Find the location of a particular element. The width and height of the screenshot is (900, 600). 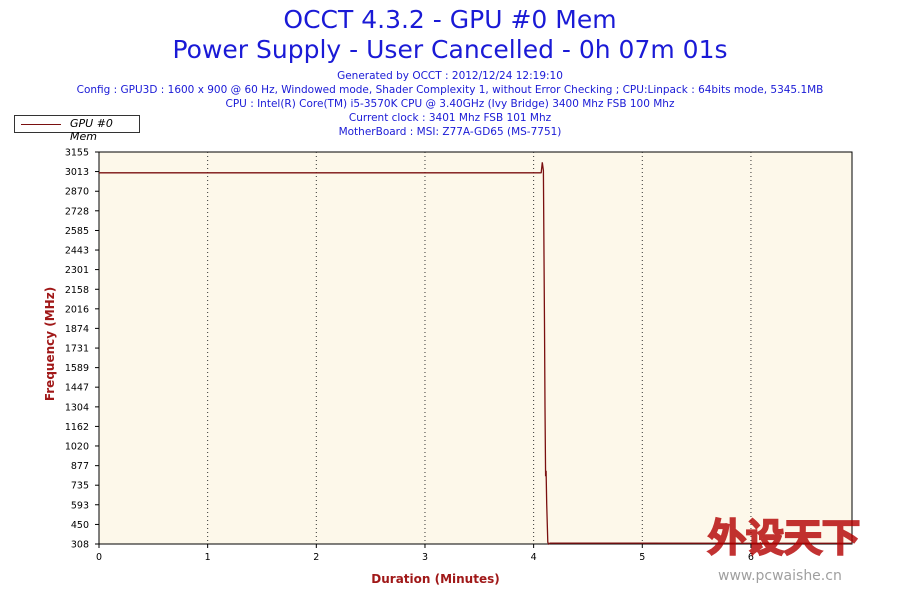

x-tick-label: 1 is located at coordinates (208, 557).